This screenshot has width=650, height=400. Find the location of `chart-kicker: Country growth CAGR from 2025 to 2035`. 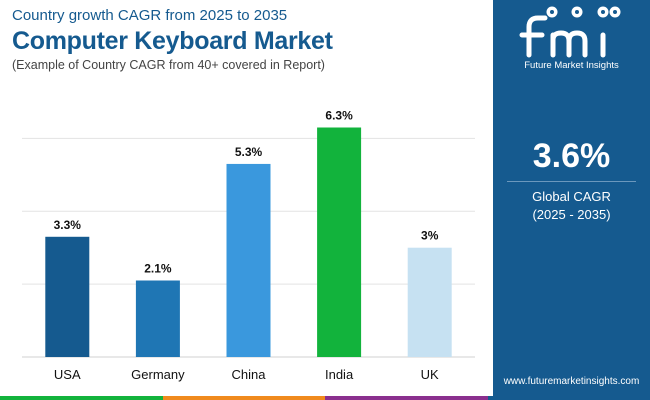

chart-kicker: Country growth CAGR from 2025 to 2035 is located at coordinates (150, 15).